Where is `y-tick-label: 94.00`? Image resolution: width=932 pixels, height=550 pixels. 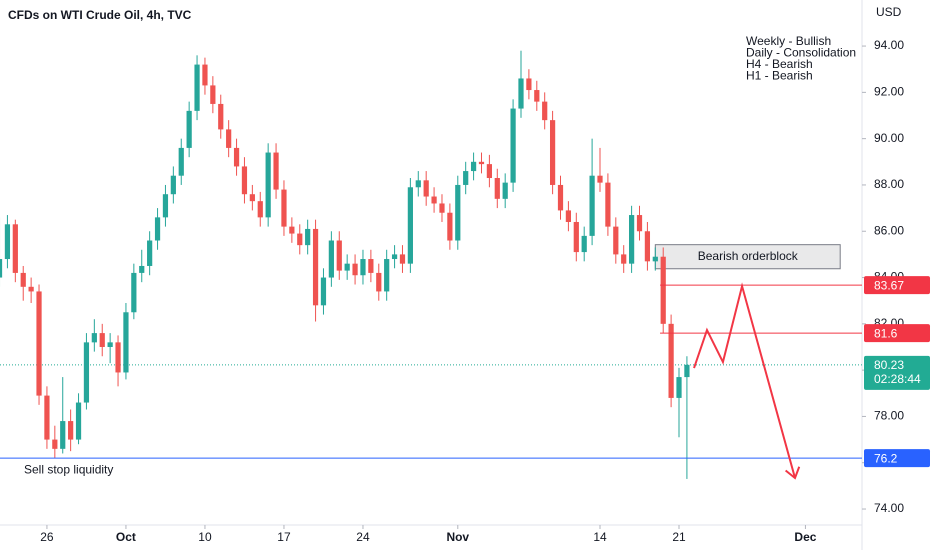
y-tick-label: 94.00 is located at coordinates (889, 45).